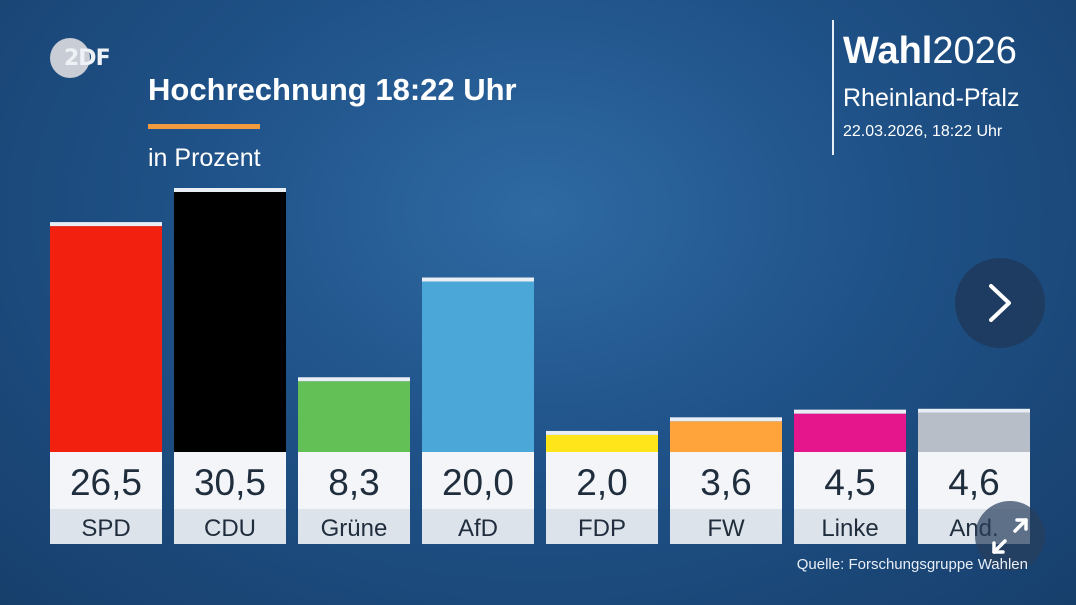 This screenshot has height=605, width=1076. I want to click on expand-button, so click(1010, 536).